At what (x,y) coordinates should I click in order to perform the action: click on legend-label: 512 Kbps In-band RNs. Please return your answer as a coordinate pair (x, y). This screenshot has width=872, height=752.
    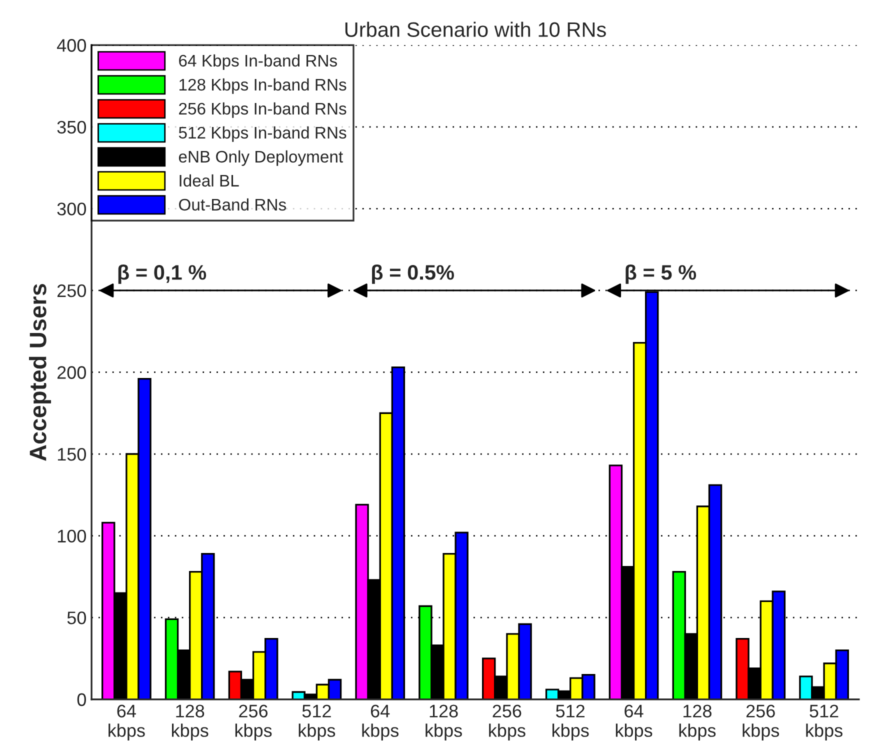
    Looking at the image, I should click on (262, 134).